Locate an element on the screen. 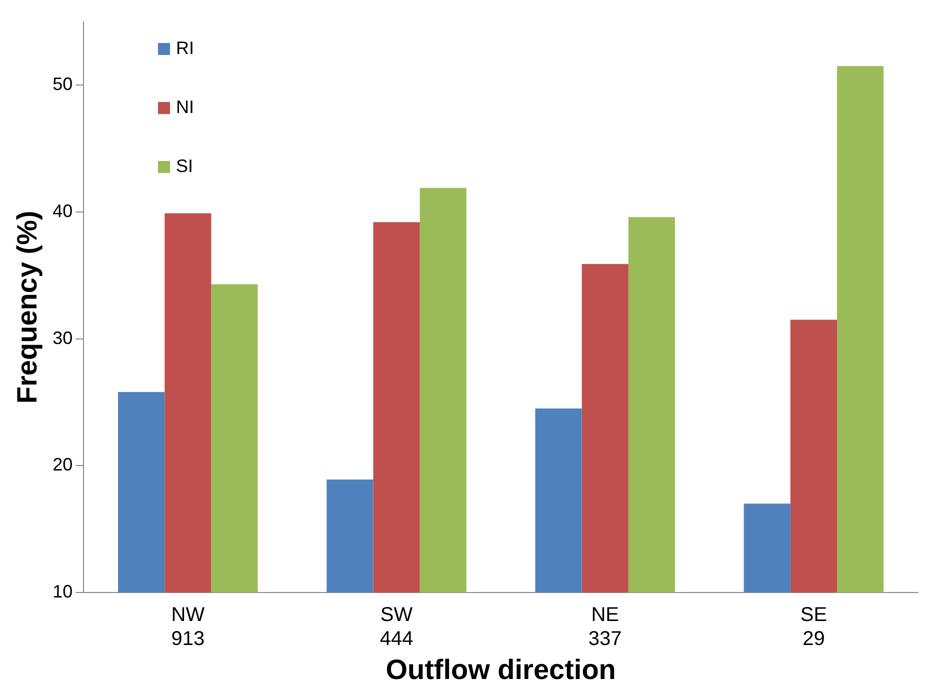 This screenshot has width=936, height=695. y-axis-title: Frequency (%) is located at coordinates (27, 307).